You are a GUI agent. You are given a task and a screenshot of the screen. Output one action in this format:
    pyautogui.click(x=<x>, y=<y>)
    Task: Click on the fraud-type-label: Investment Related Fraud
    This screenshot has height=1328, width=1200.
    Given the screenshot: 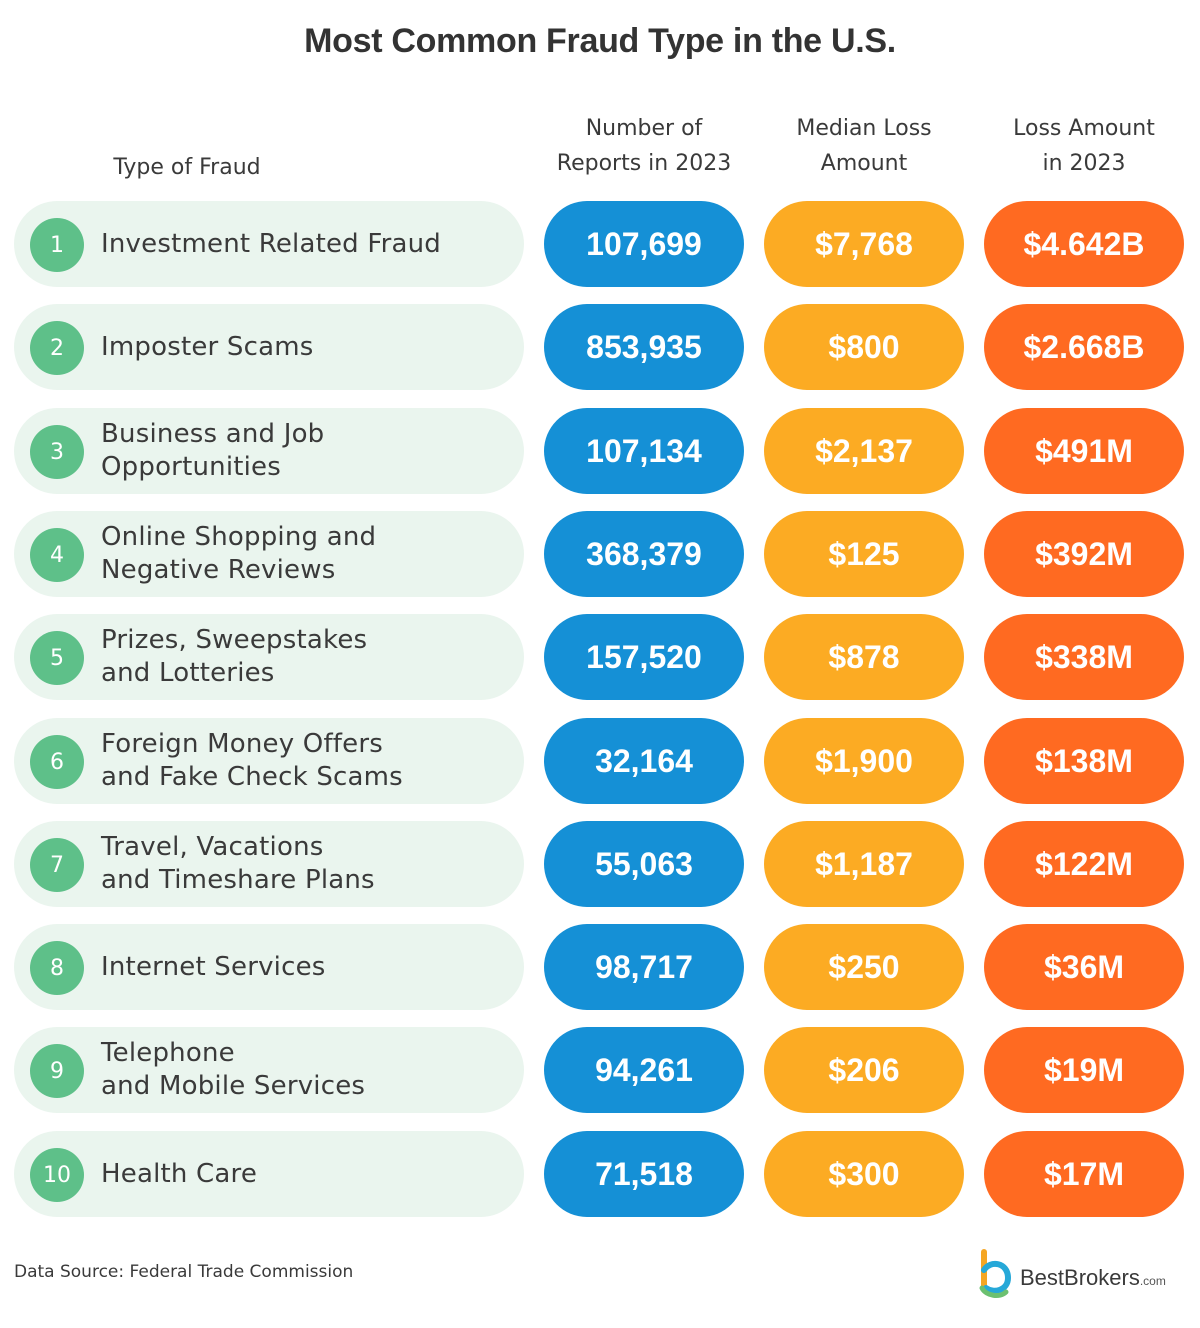 What is the action you would take?
    pyautogui.click(x=271, y=243)
    